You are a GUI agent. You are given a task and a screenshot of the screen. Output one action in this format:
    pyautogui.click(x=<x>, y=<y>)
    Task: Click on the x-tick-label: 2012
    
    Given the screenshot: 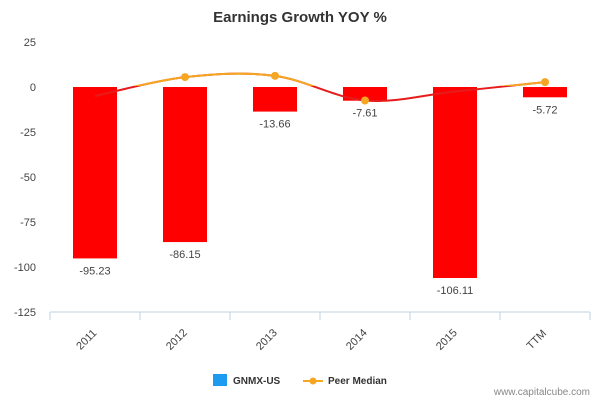 What is the action you would take?
    pyautogui.click(x=177, y=340)
    